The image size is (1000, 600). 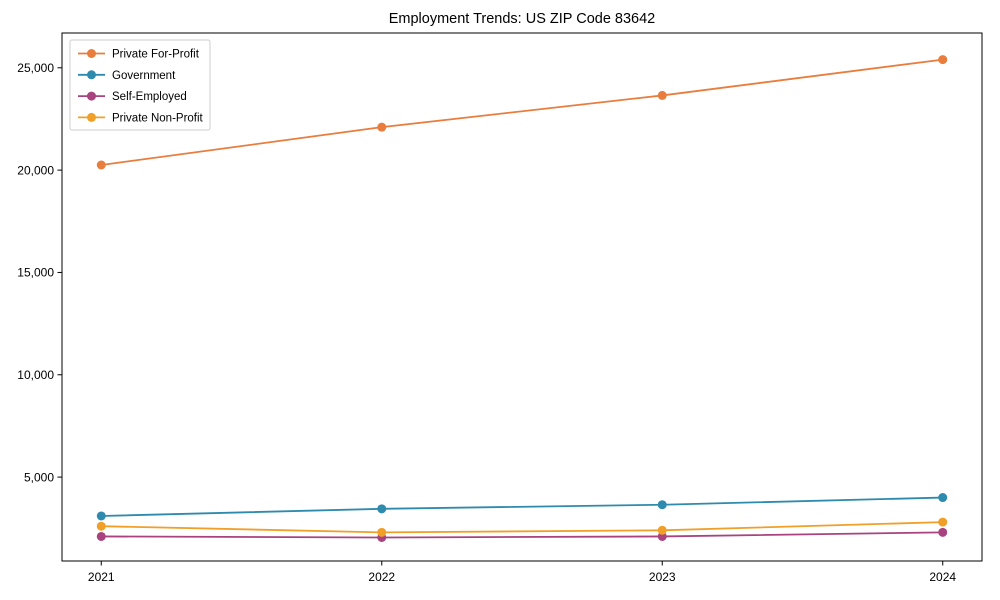 I want to click on series-line-private-non-profit, so click(x=522, y=527).